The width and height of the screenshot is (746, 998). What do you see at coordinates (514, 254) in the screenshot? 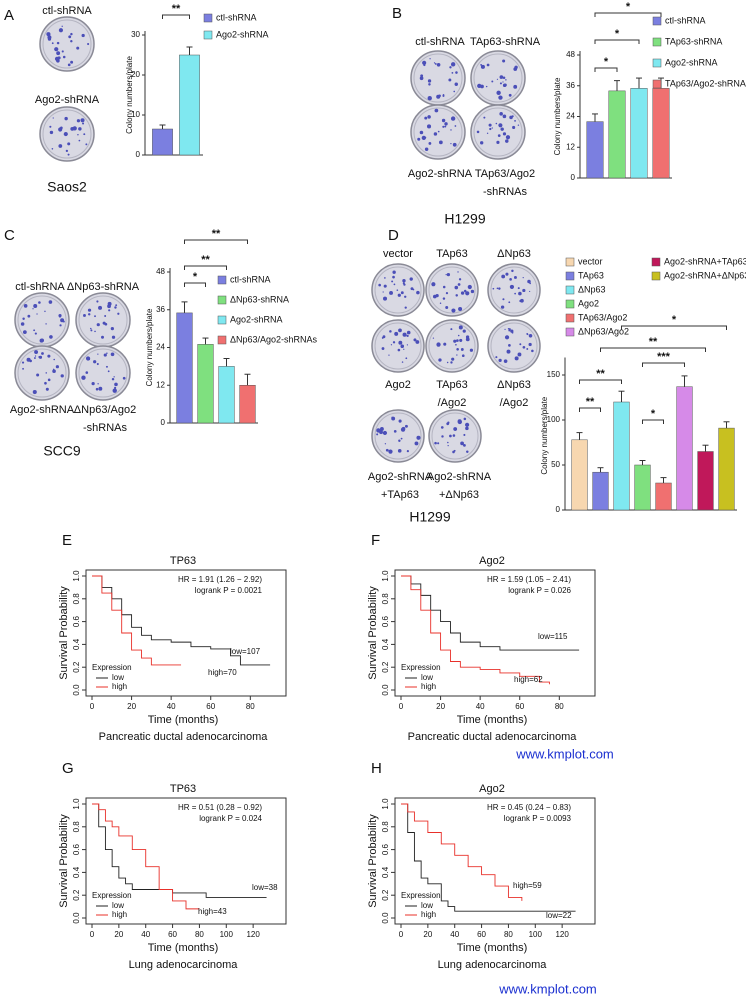
I see `plate-label: ΔNp63` at bounding box center [514, 254].